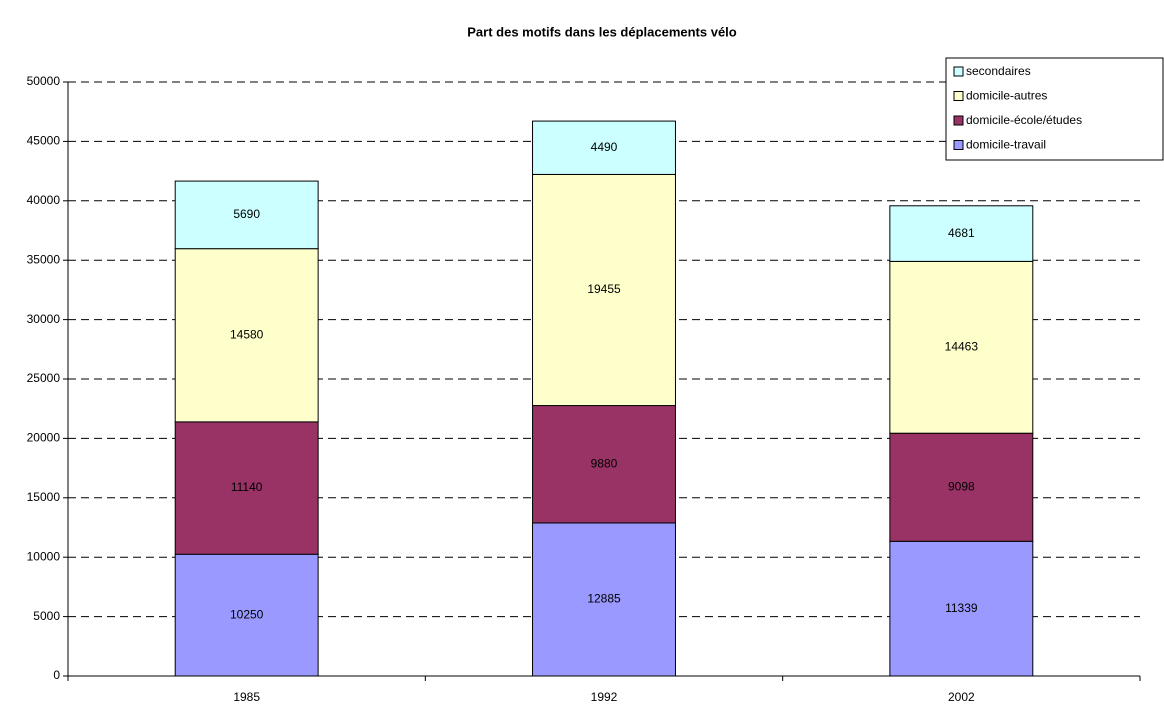  I want to click on data-label: 9098, so click(961, 486).